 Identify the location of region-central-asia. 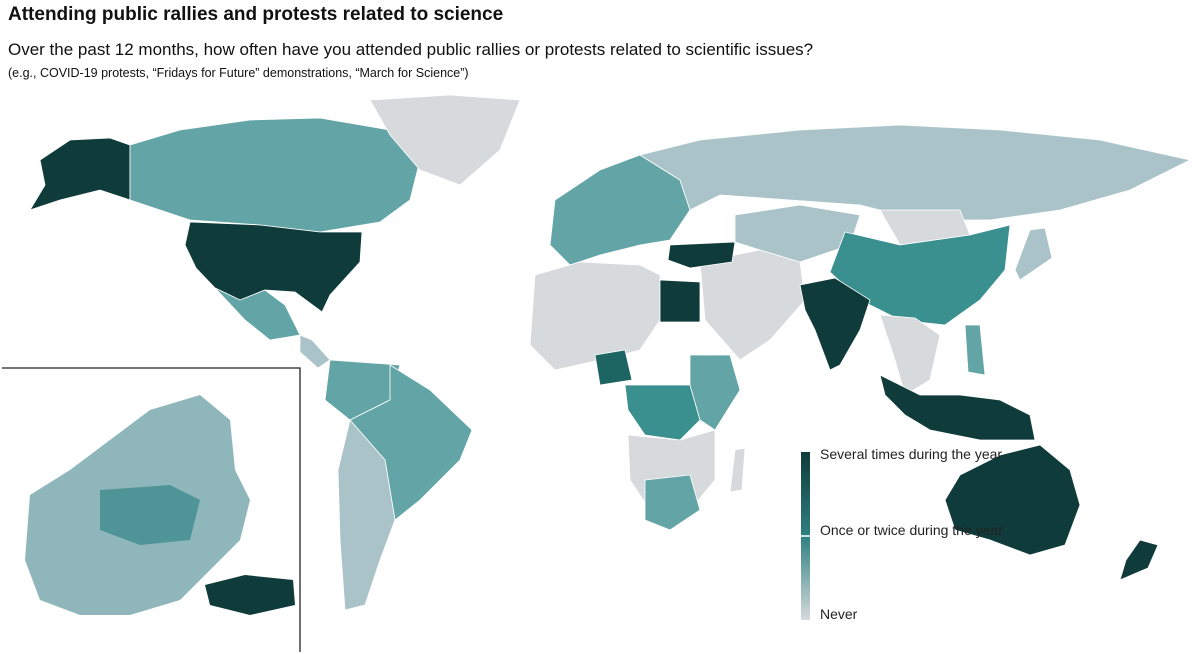
(797, 233).